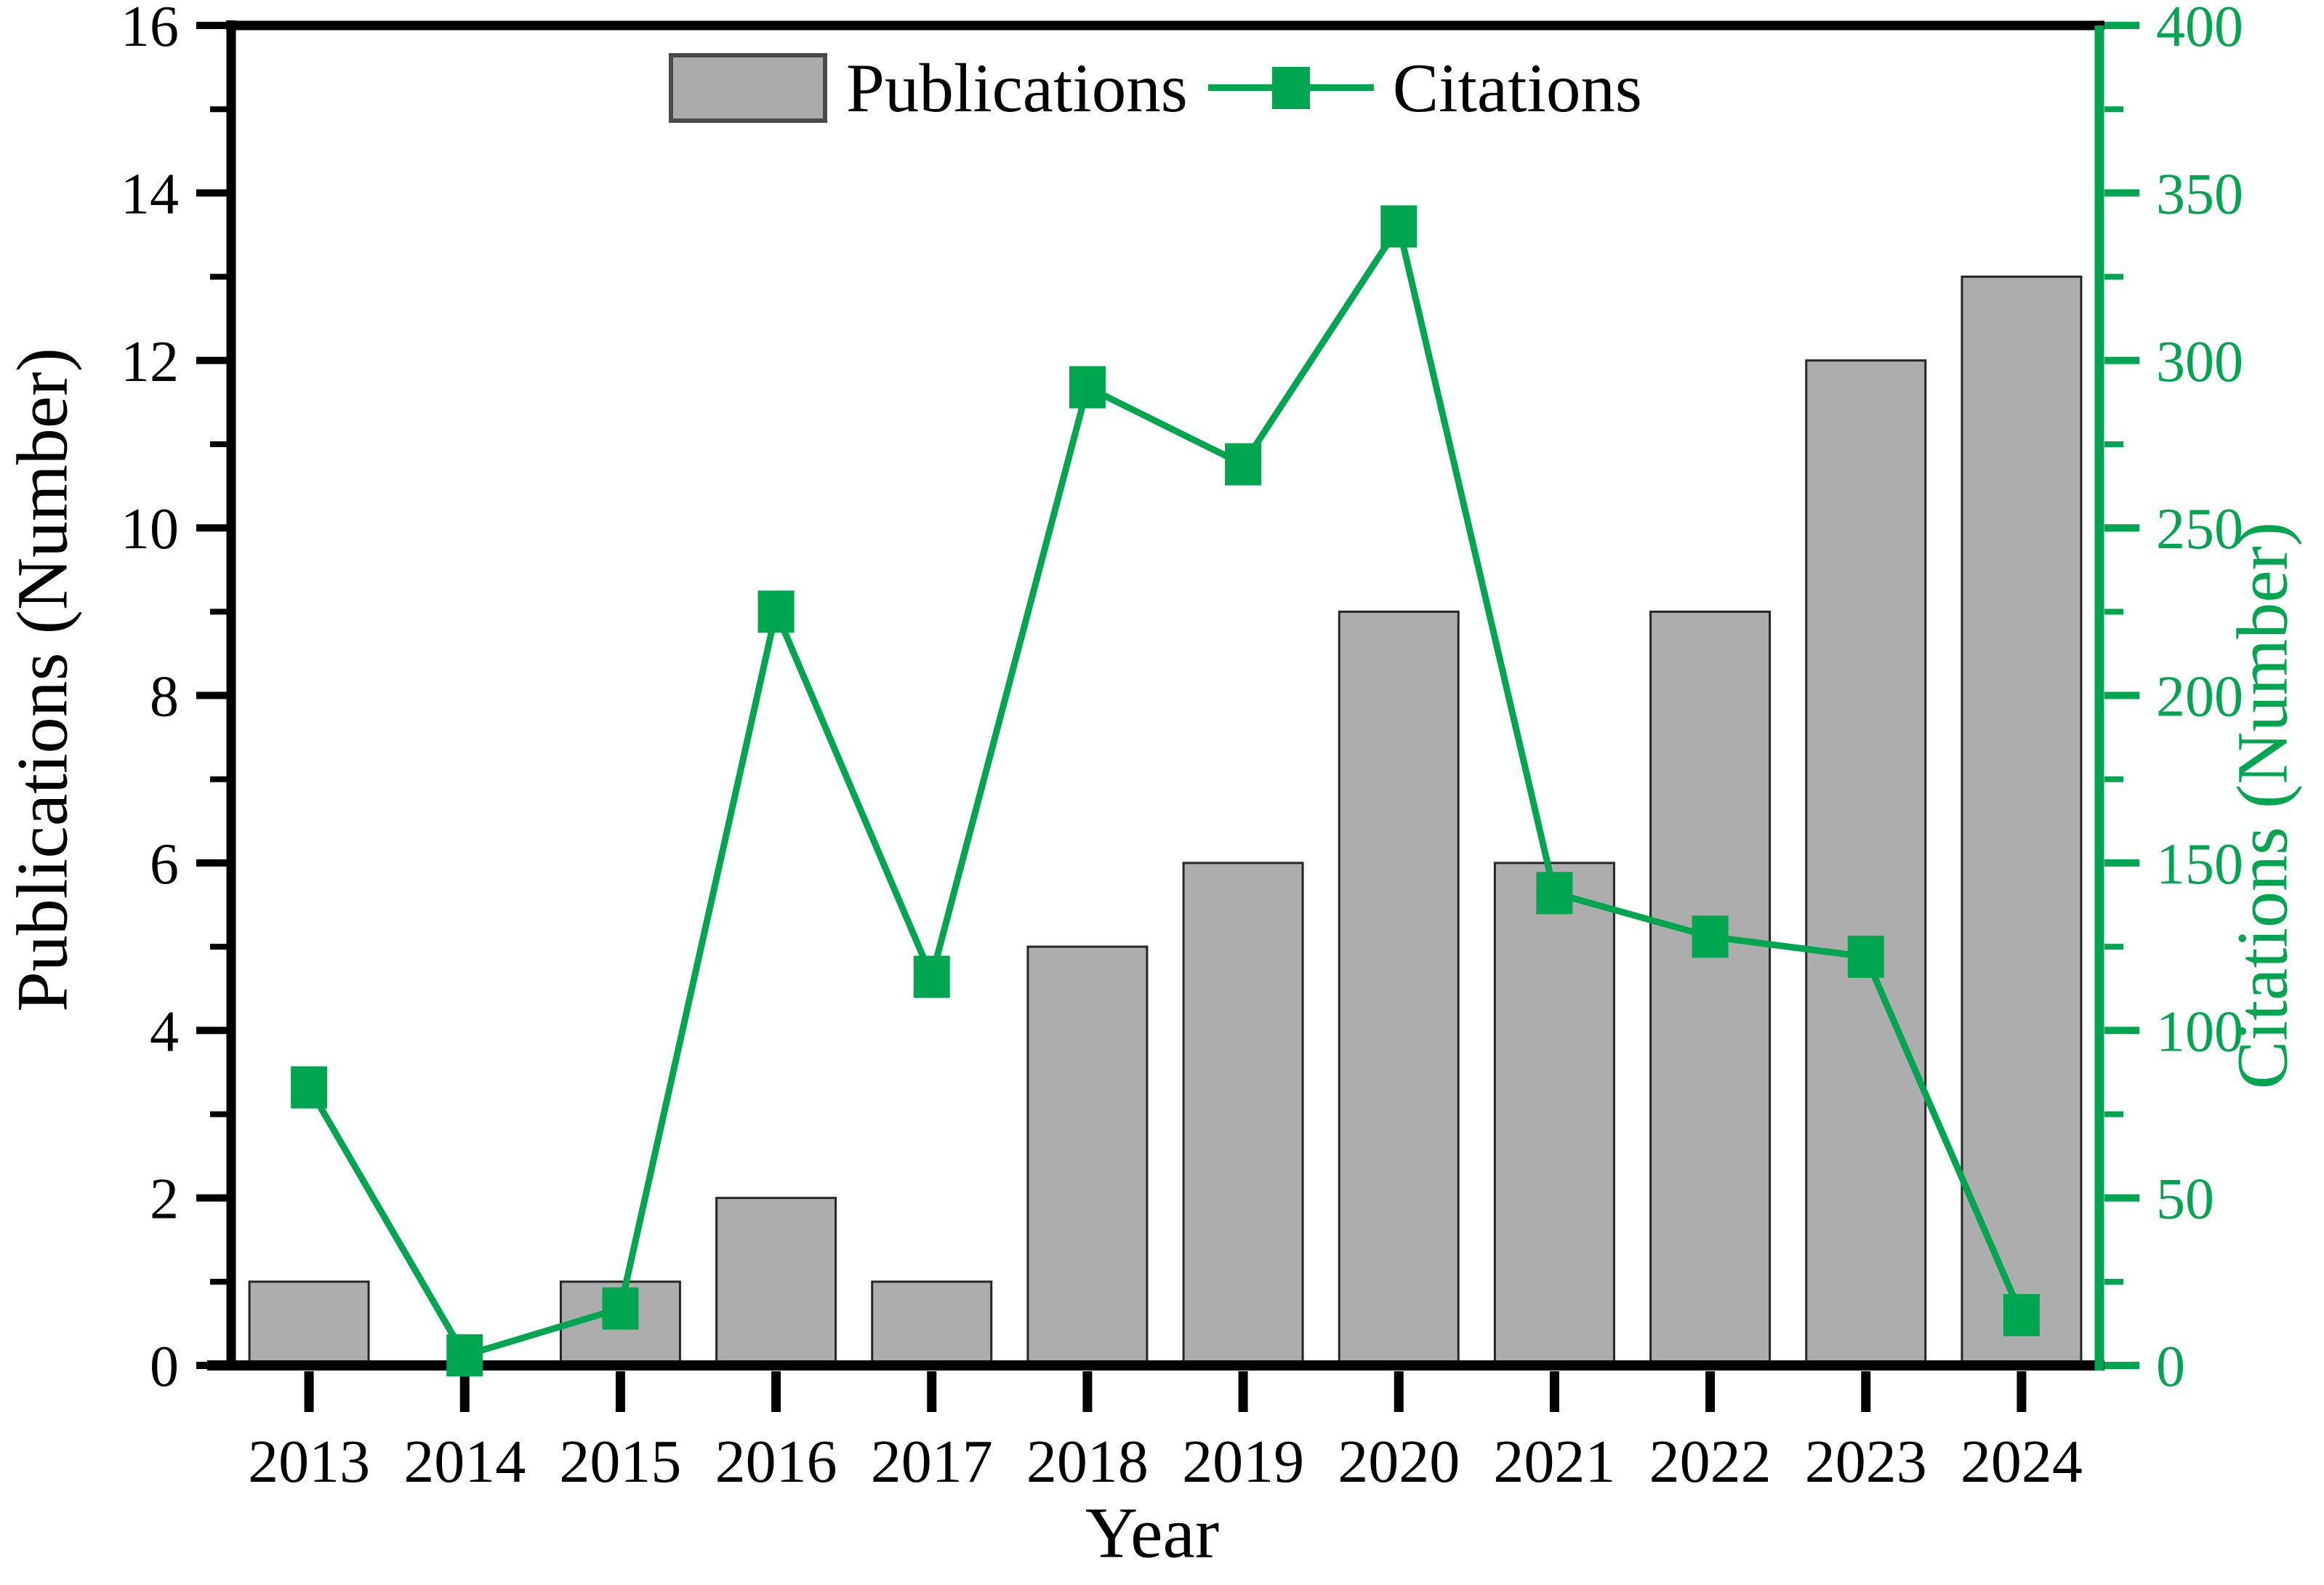  What do you see at coordinates (1866, 863) in the screenshot?
I see `bar-2023` at bounding box center [1866, 863].